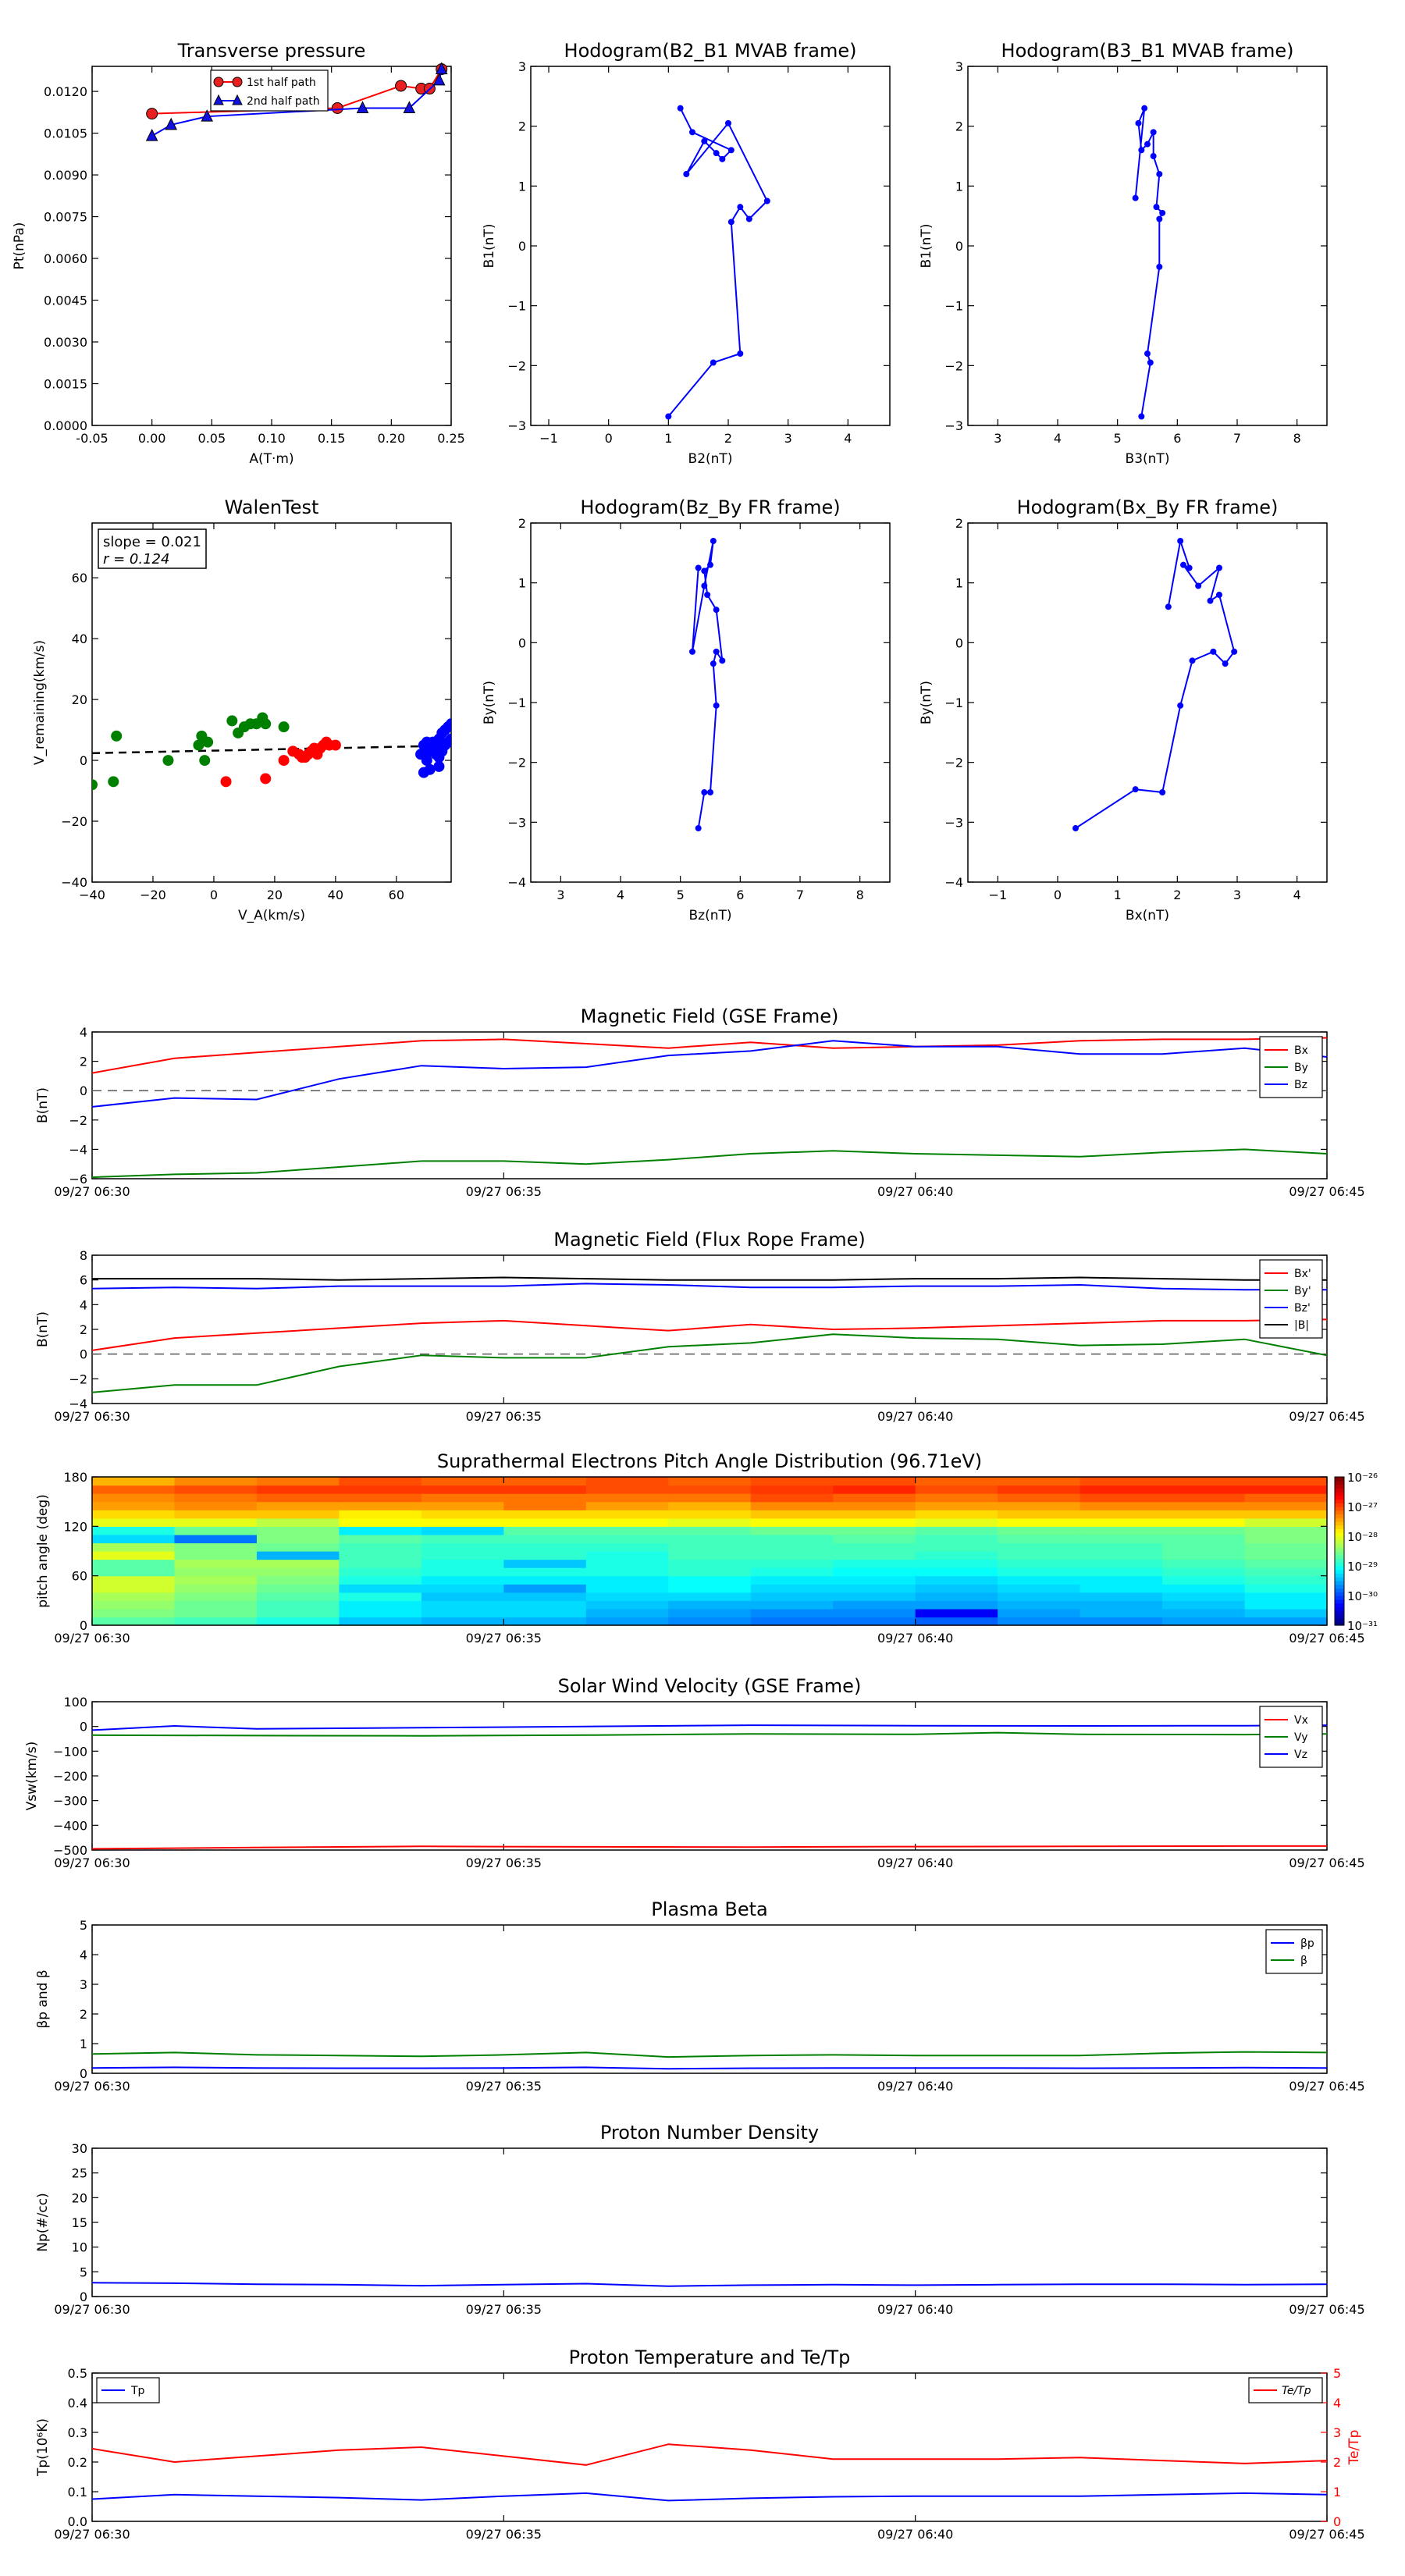 Image resolution: width=1405 pixels, height=2576 pixels. I want to click on y-tick-label: 0.0060, so click(65, 258).